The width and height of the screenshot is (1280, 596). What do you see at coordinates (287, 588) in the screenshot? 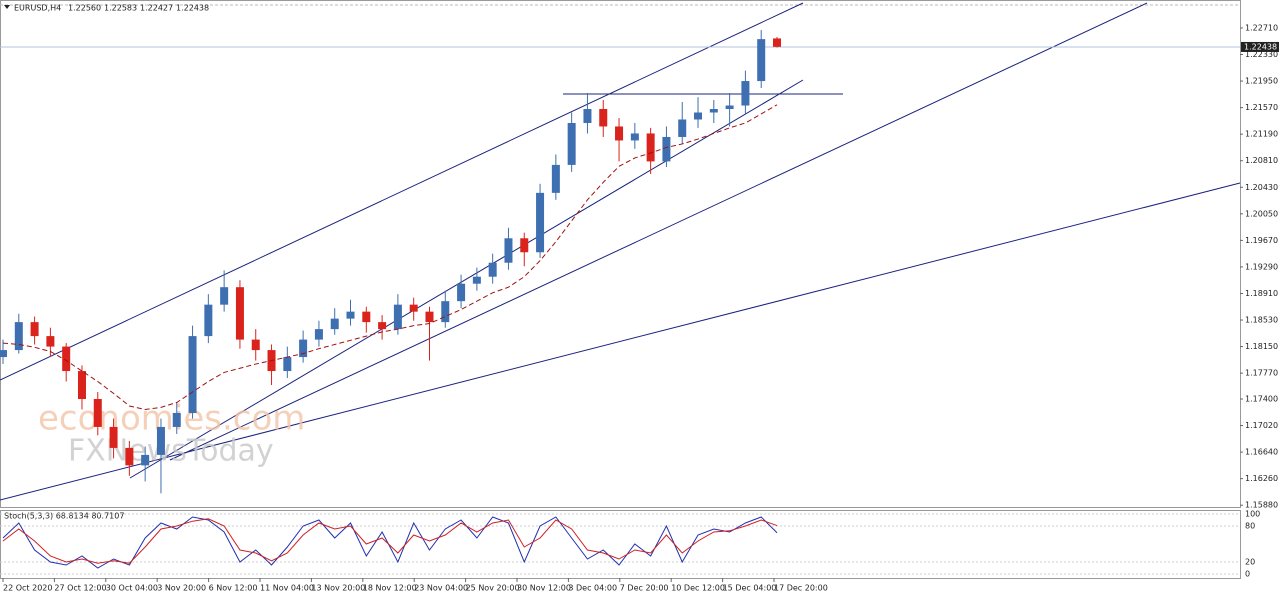
I see `x-tick-label: 11 Nov 04:00` at bounding box center [287, 588].